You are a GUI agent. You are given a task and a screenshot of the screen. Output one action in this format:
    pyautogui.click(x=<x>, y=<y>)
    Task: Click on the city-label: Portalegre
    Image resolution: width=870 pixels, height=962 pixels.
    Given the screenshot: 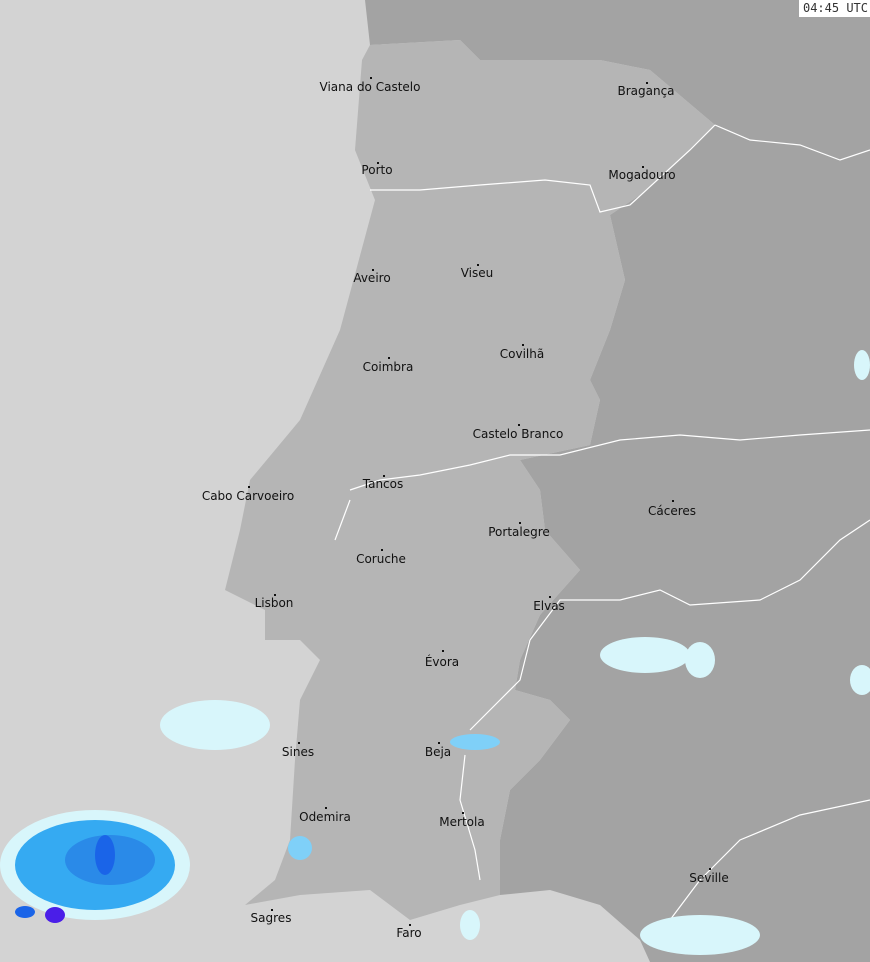 What is the action you would take?
    pyautogui.click(x=519, y=532)
    